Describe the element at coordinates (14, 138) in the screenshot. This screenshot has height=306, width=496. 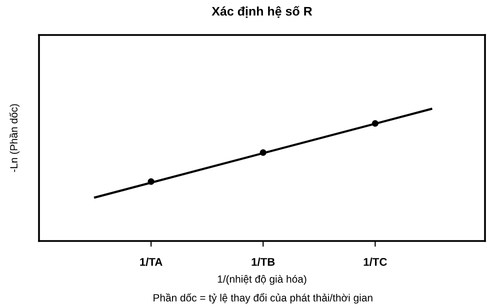
I see `y-axis-title: -Ln (Phần dốc)` at that location.